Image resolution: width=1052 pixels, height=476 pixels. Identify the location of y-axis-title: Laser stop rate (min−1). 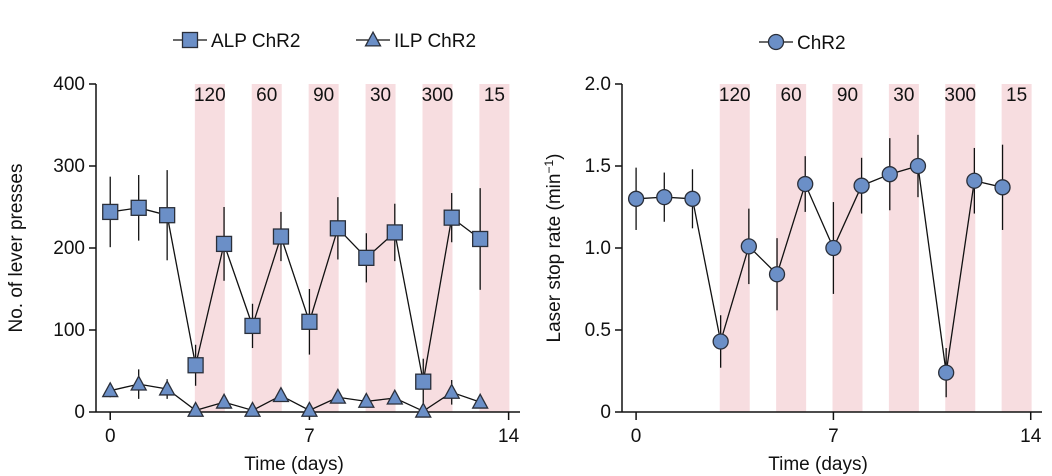
(553, 248).